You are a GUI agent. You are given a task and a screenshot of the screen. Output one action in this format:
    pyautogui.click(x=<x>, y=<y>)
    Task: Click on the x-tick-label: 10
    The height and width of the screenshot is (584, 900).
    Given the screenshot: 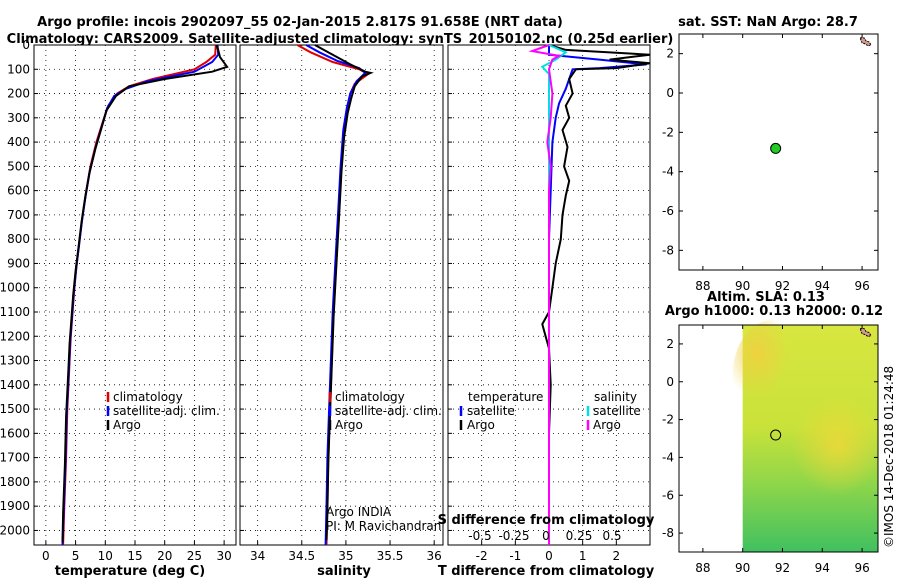 What is the action you would take?
    pyautogui.click(x=105, y=556)
    